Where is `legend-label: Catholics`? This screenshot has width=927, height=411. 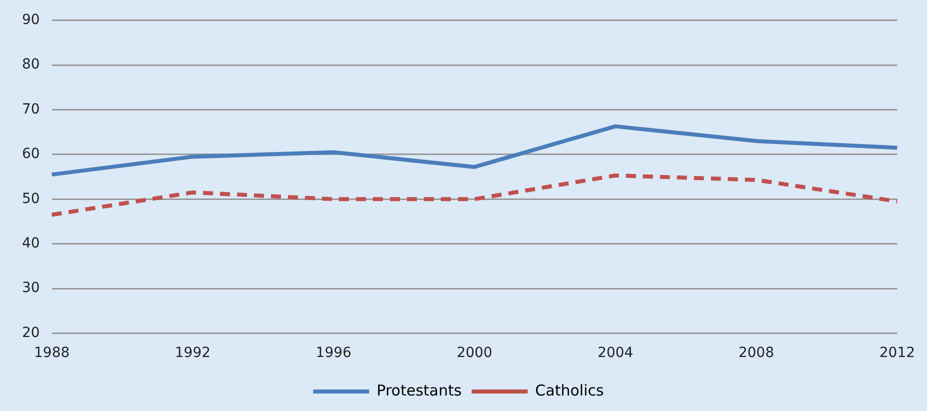
legend-label: Catholics is located at coordinates (569, 390).